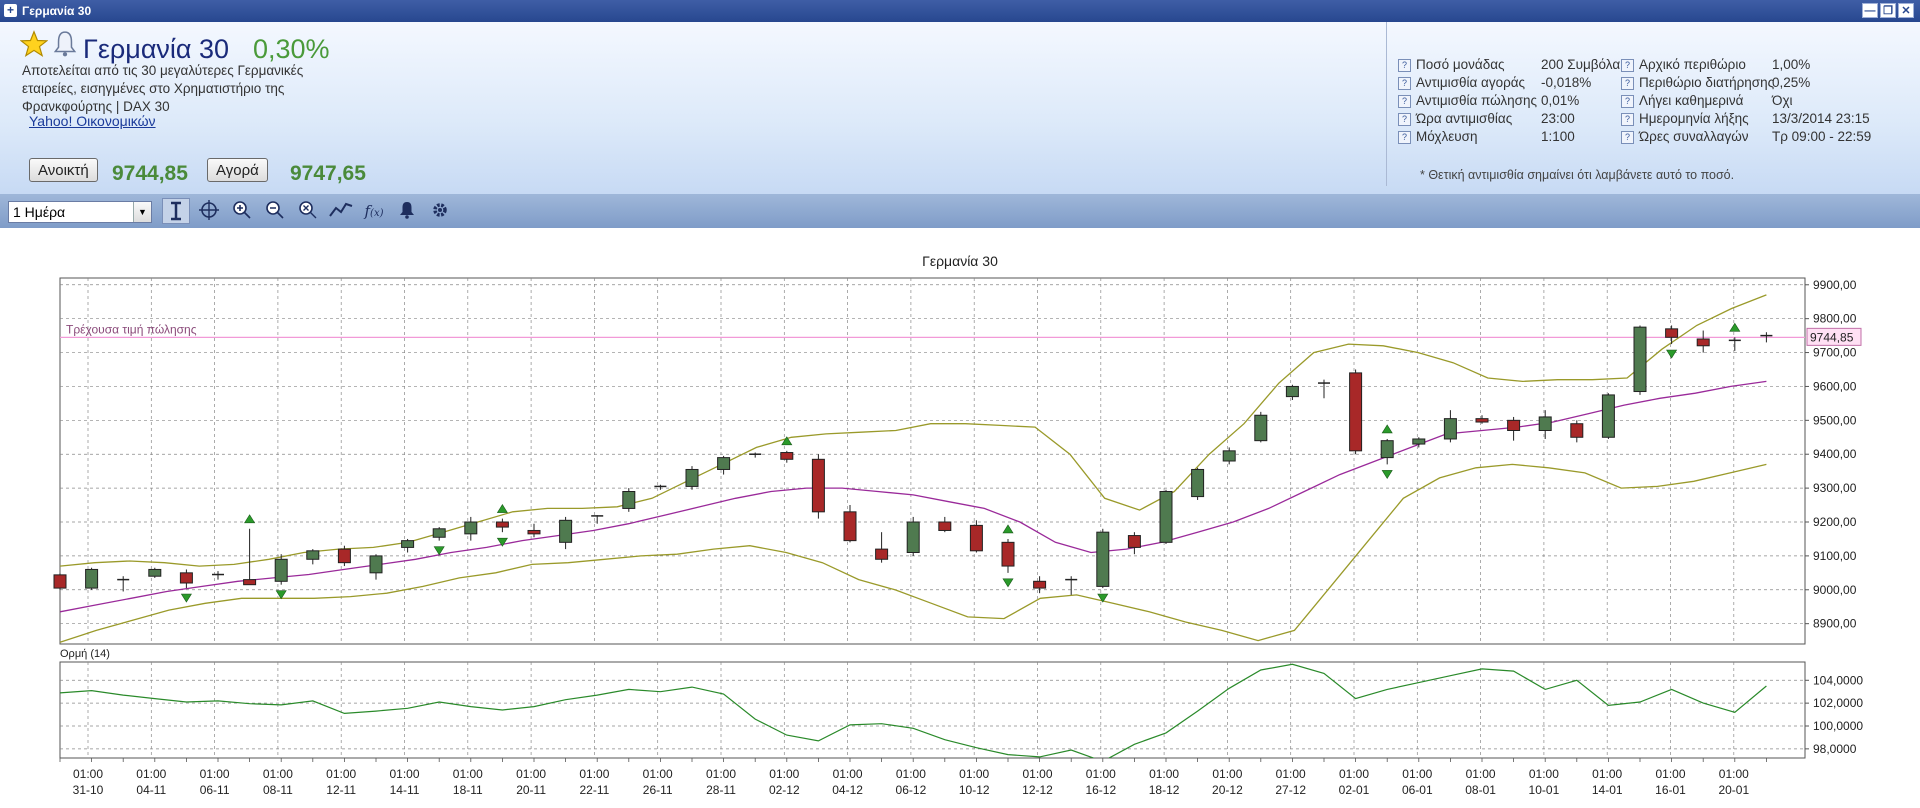 This screenshot has width=1920, height=808. I want to click on favorite-star-icon, so click(34, 44).